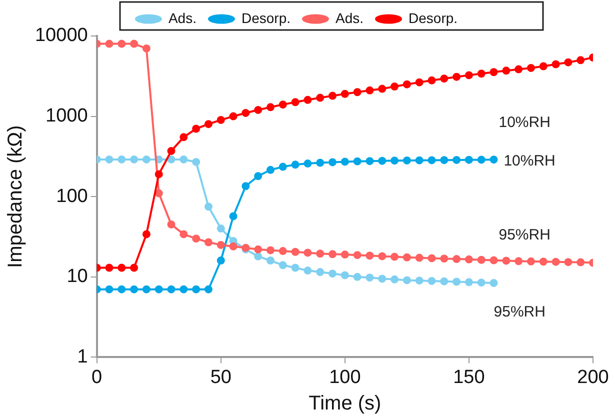 The width and height of the screenshot is (615, 416). Describe the element at coordinates (593, 377) in the screenshot. I see `x-tick-label: 200` at that location.